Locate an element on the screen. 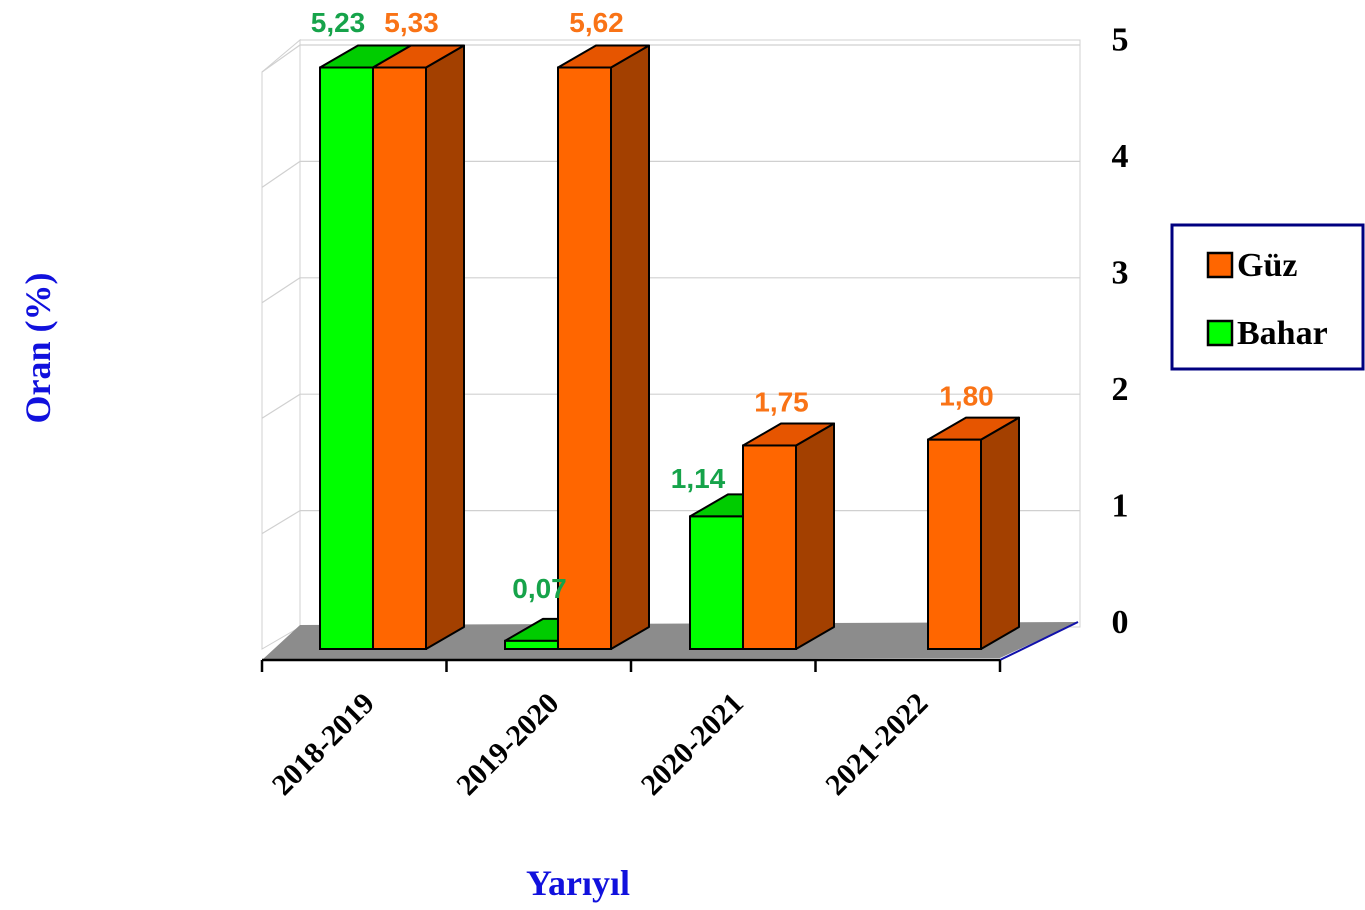 The width and height of the screenshot is (1365, 910). legend-box is located at coordinates (1267, 297).